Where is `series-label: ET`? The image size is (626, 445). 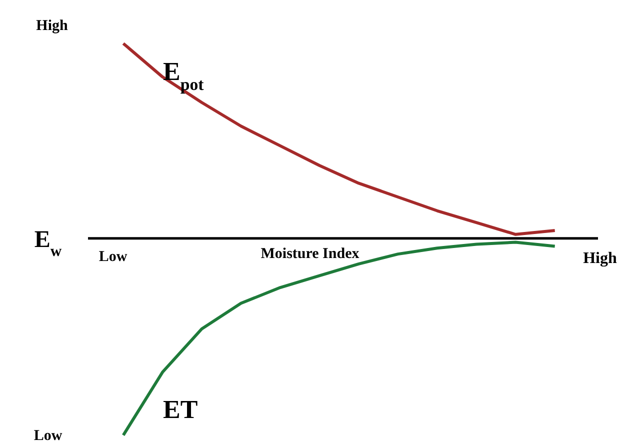
series-label: ET is located at coordinates (180, 409).